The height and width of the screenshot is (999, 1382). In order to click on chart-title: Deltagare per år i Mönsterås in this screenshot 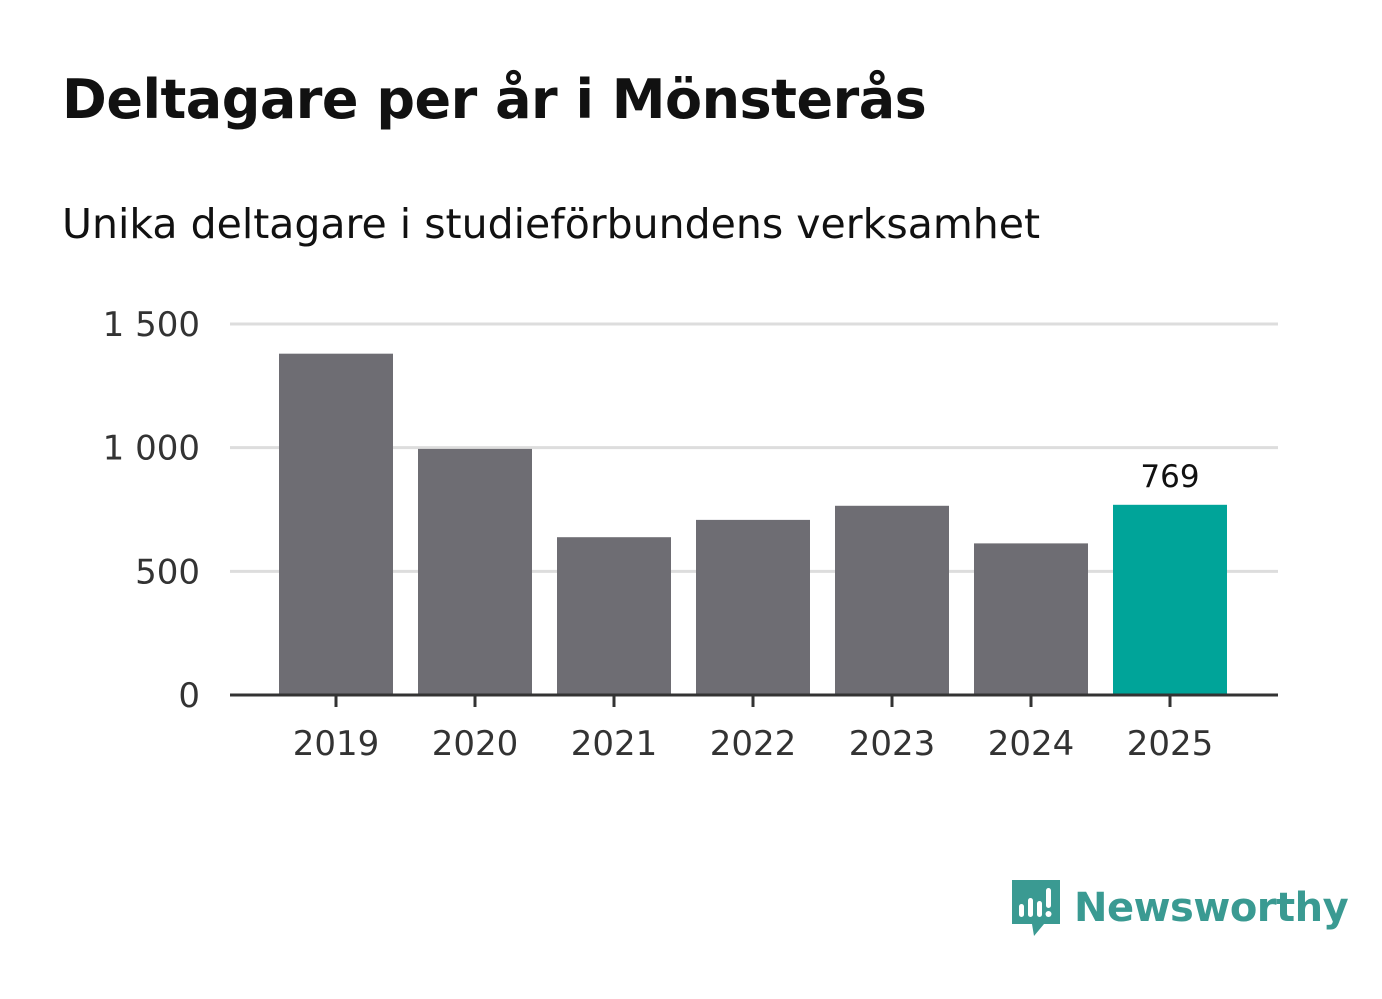, I will do `click(494, 99)`.